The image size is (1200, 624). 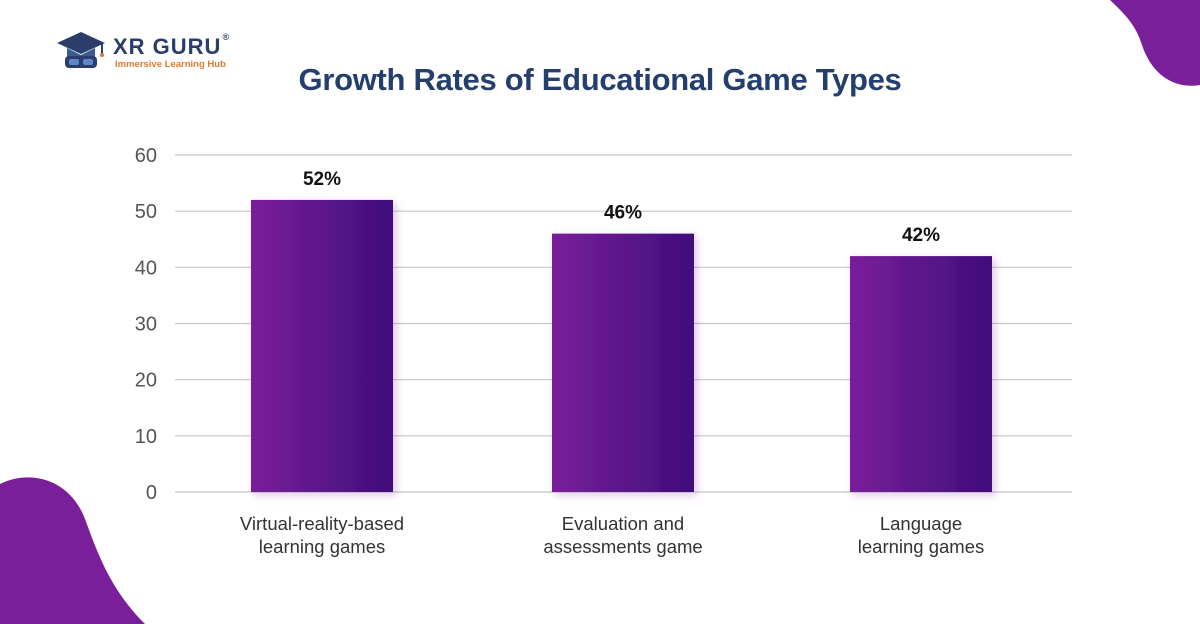 I want to click on brand-tagline: Immersive Learning Hub, so click(x=170, y=64).